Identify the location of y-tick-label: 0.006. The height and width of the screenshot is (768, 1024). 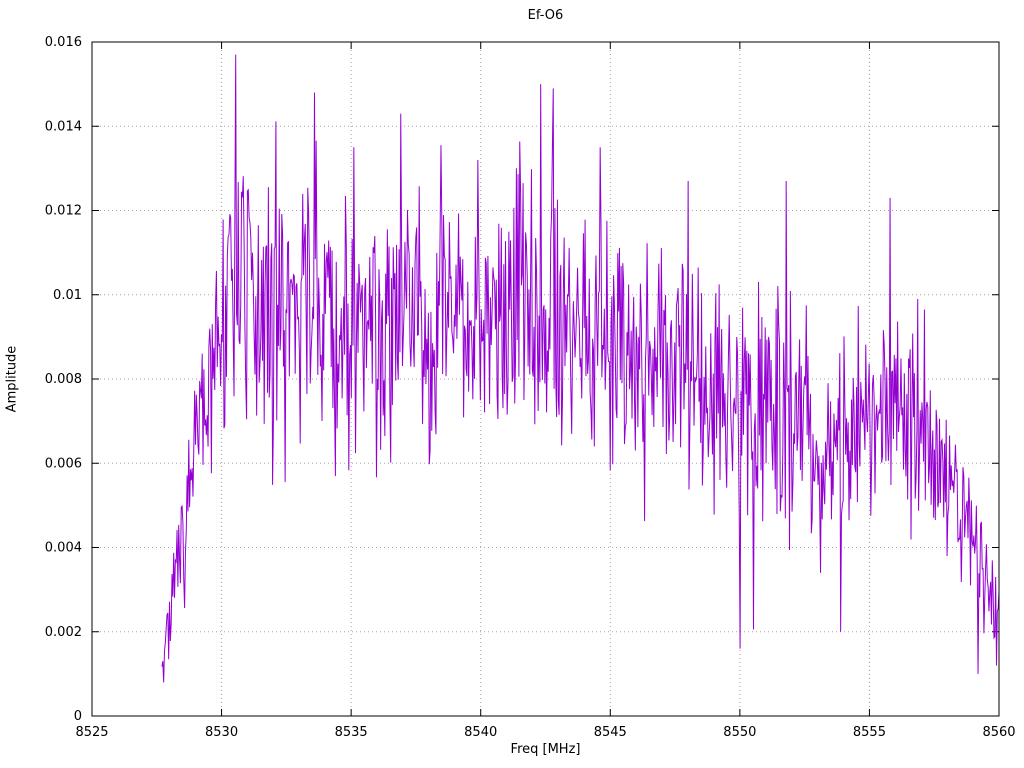
(63, 463).